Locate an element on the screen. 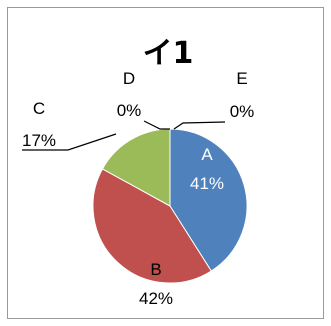 This screenshot has width=331, height=326. slice-label-c-category: C is located at coordinates (39, 108).